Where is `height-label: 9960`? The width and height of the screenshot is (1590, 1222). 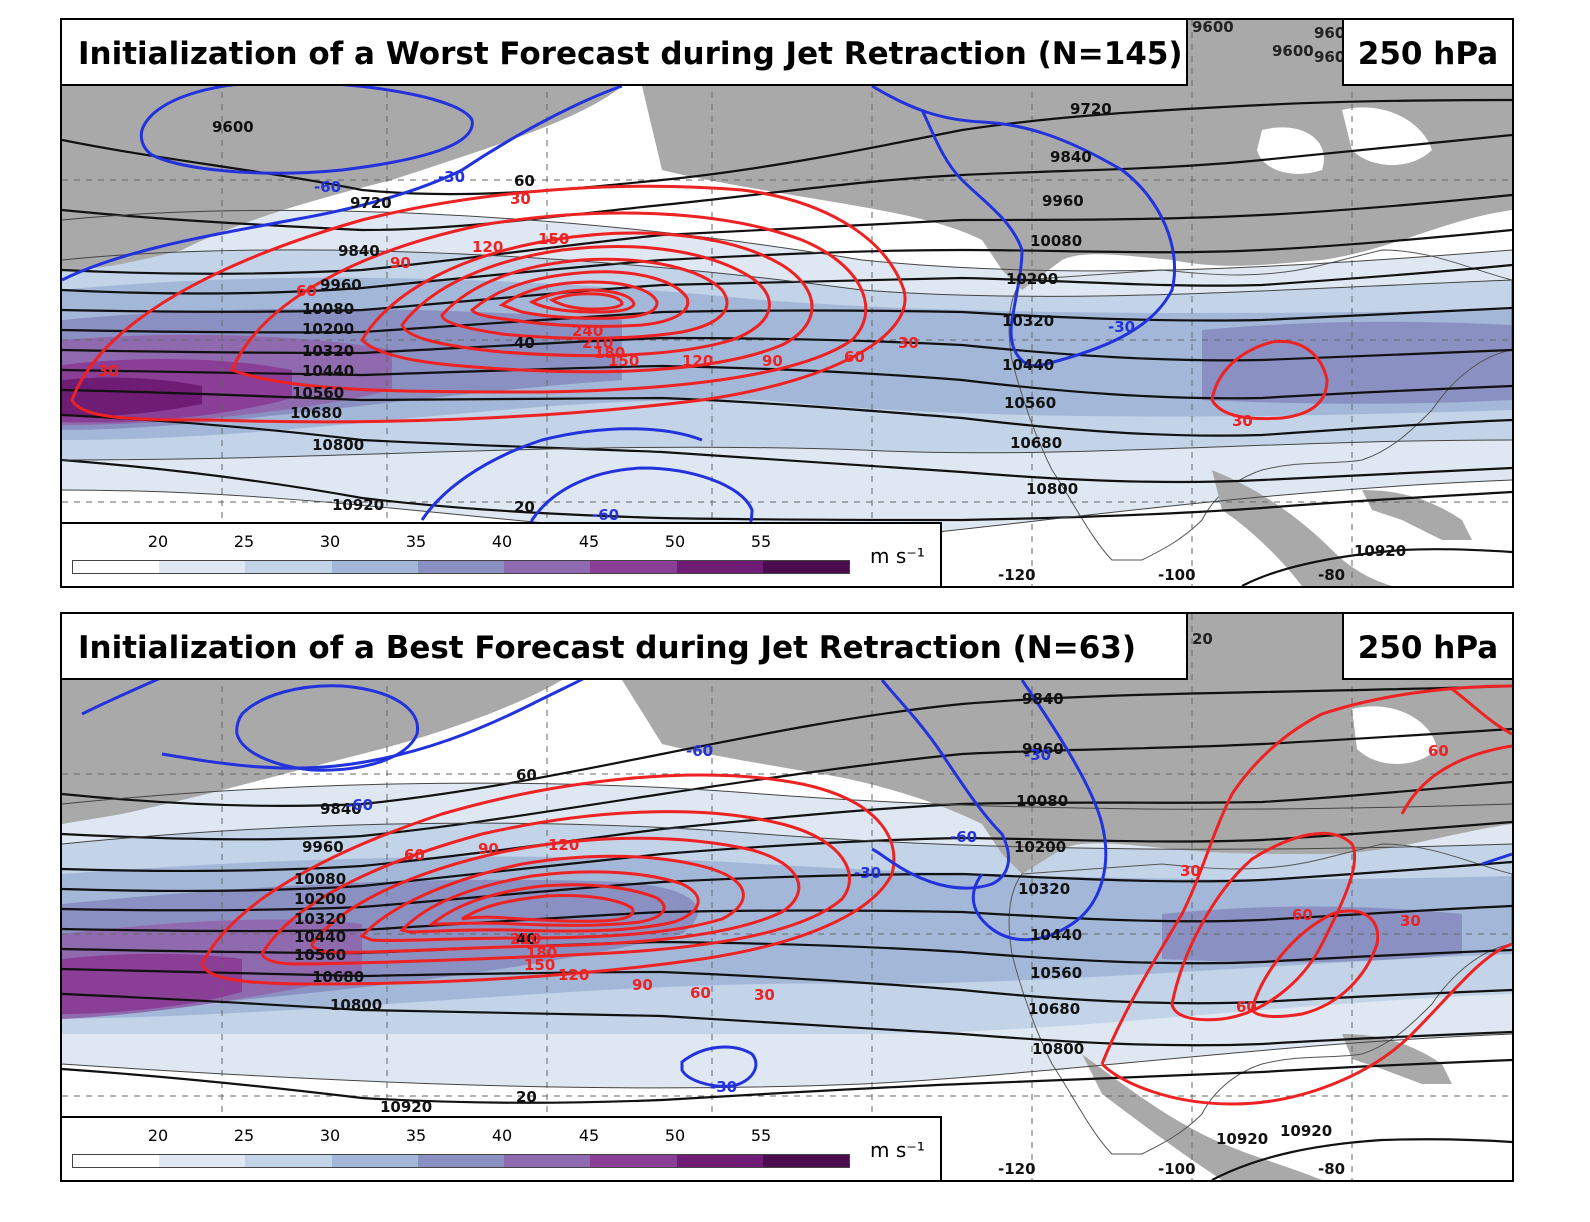 height-label: 9960 is located at coordinates (1063, 201).